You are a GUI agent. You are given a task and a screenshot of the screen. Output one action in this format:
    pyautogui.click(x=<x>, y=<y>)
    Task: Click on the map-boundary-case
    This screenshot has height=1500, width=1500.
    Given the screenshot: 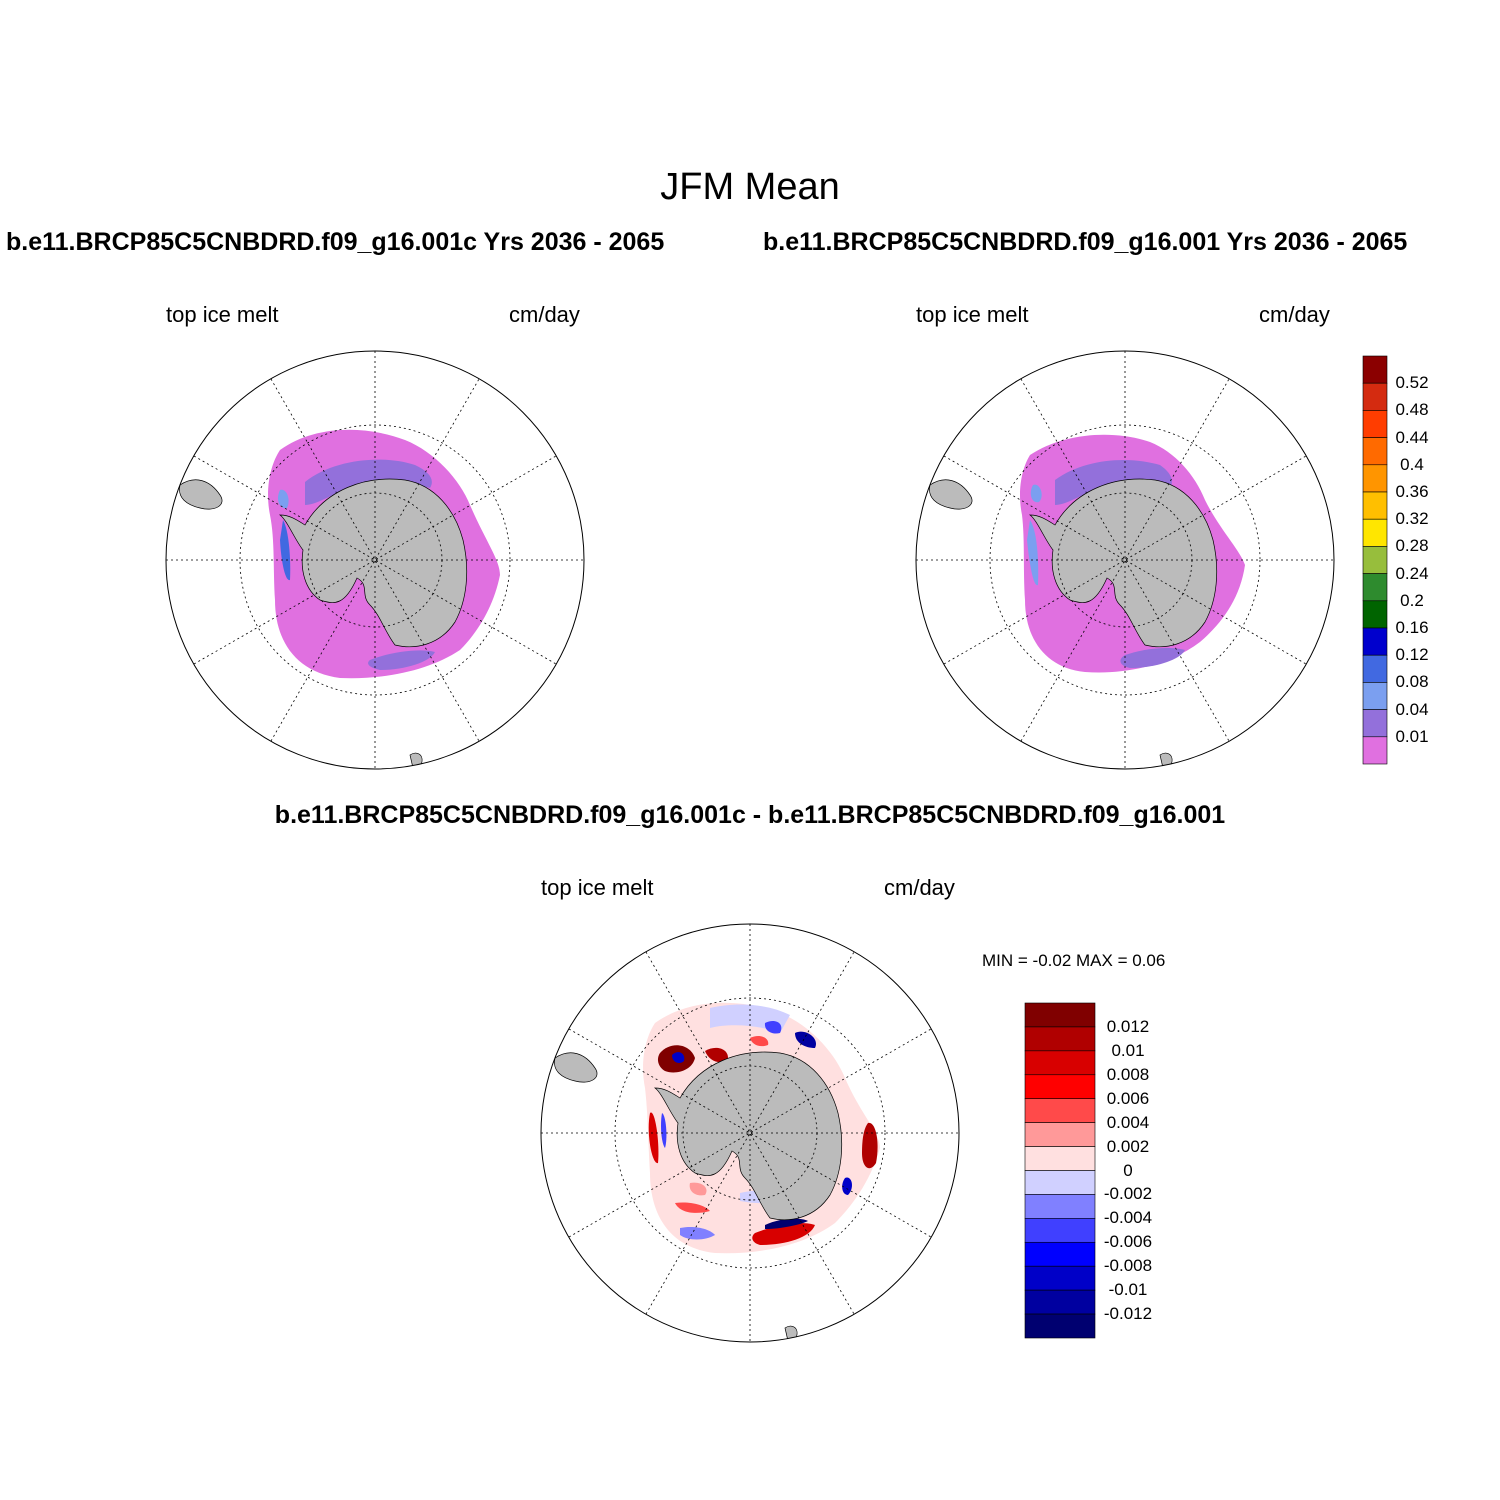 What is the action you would take?
    pyautogui.click(x=375, y=560)
    